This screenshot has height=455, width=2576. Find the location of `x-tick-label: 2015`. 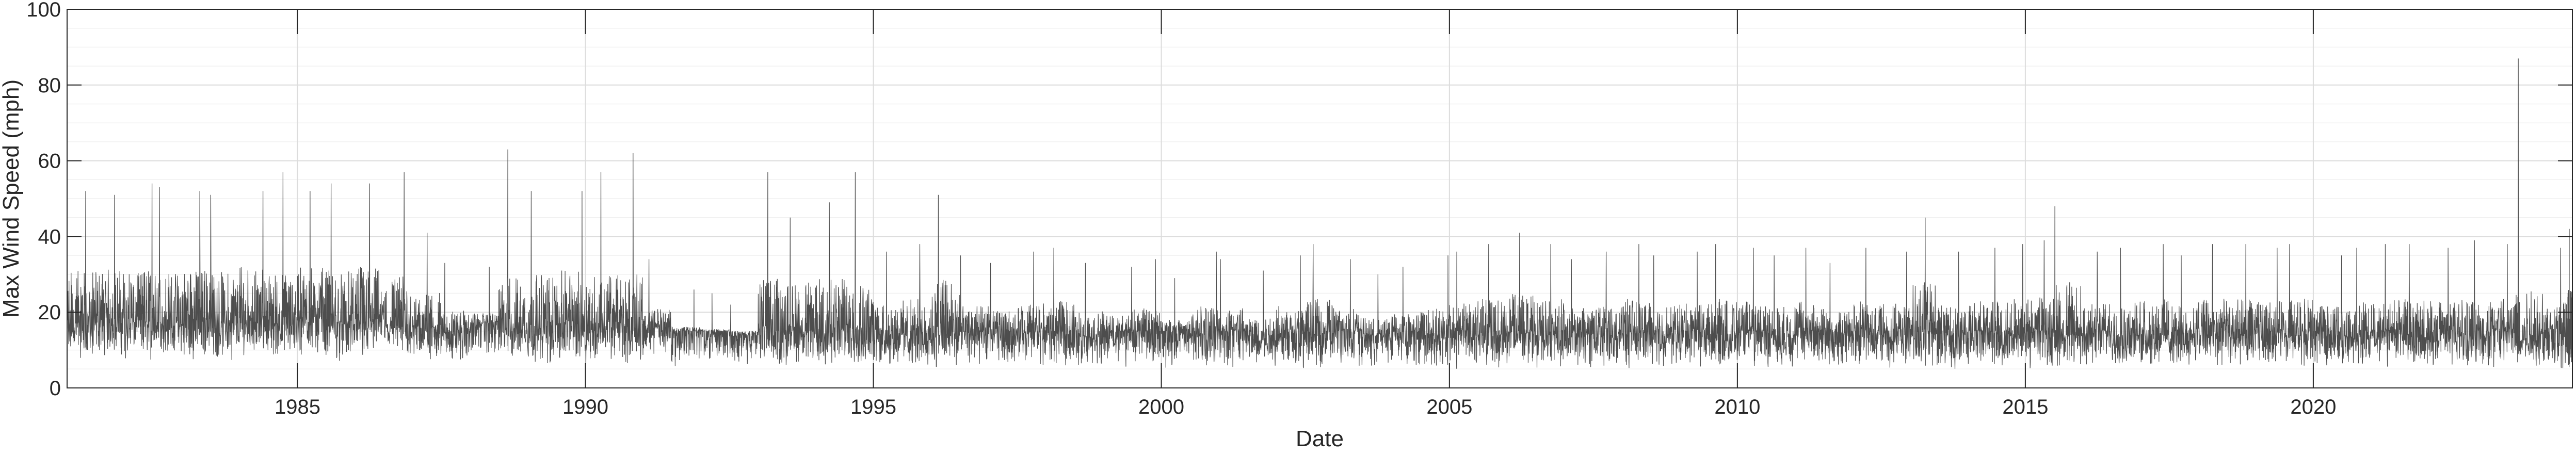

x-tick-label: 2015 is located at coordinates (2025, 407).